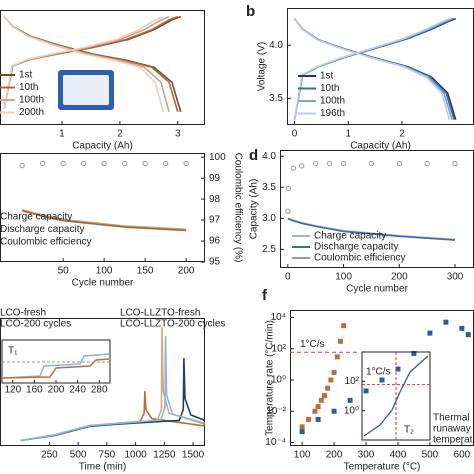 The image size is (474, 474). What do you see at coordinates (42, 229) in the screenshot?
I see `legend-label: Discharge capacity` at bounding box center [42, 229].